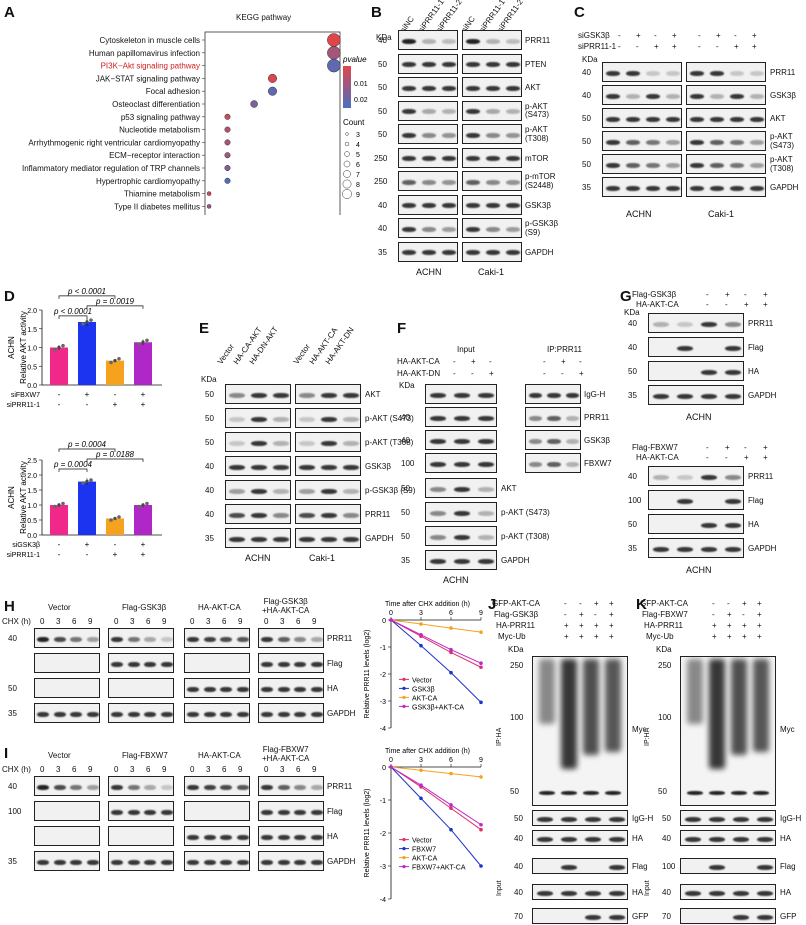  What do you see at coordinates (423, 689) in the screenshot?
I see `legend-label: GSK3β` at bounding box center [423, 689].